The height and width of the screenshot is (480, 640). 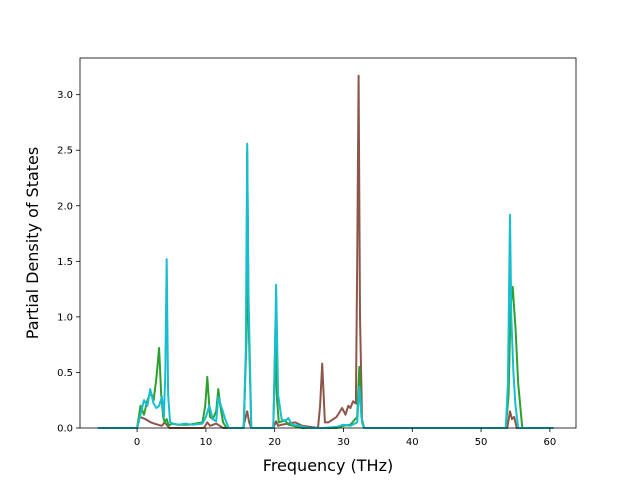 What do you see at coordinates (137, 442) in the screenshot?
I see `x-tick-label: 0` at bounding box center [137, 442].